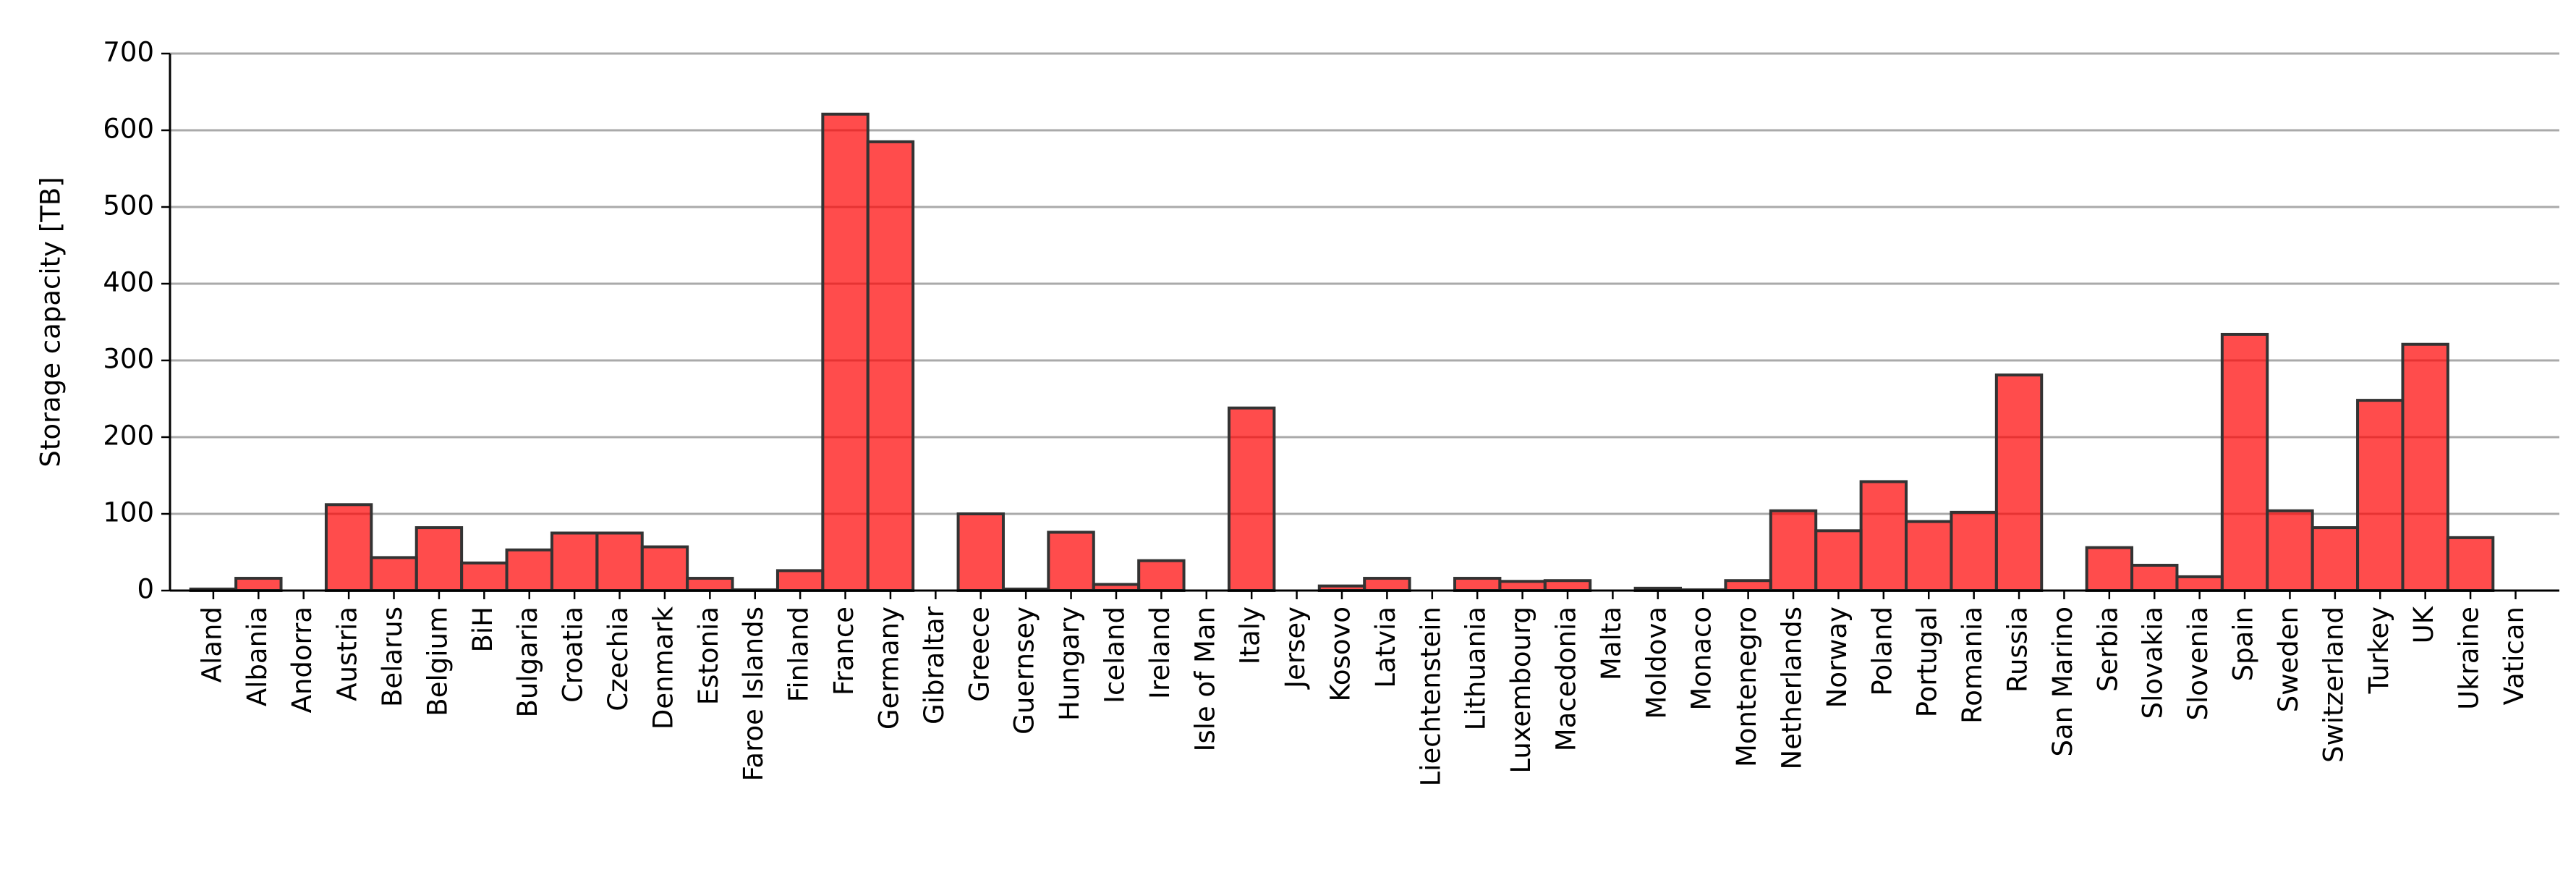 The width and height of the screenshot is (2576, 875). I want to click on x-tick-label: Faroe Islands, so click(753, 693).